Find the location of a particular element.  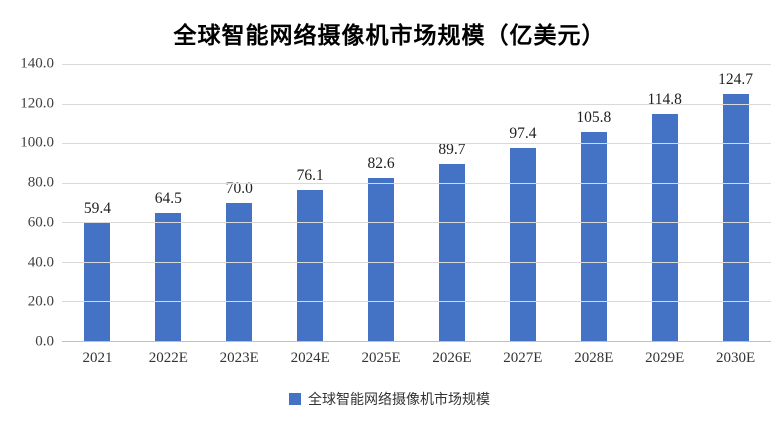

bar-column: 76.1 is located at coordinates (310, 202).